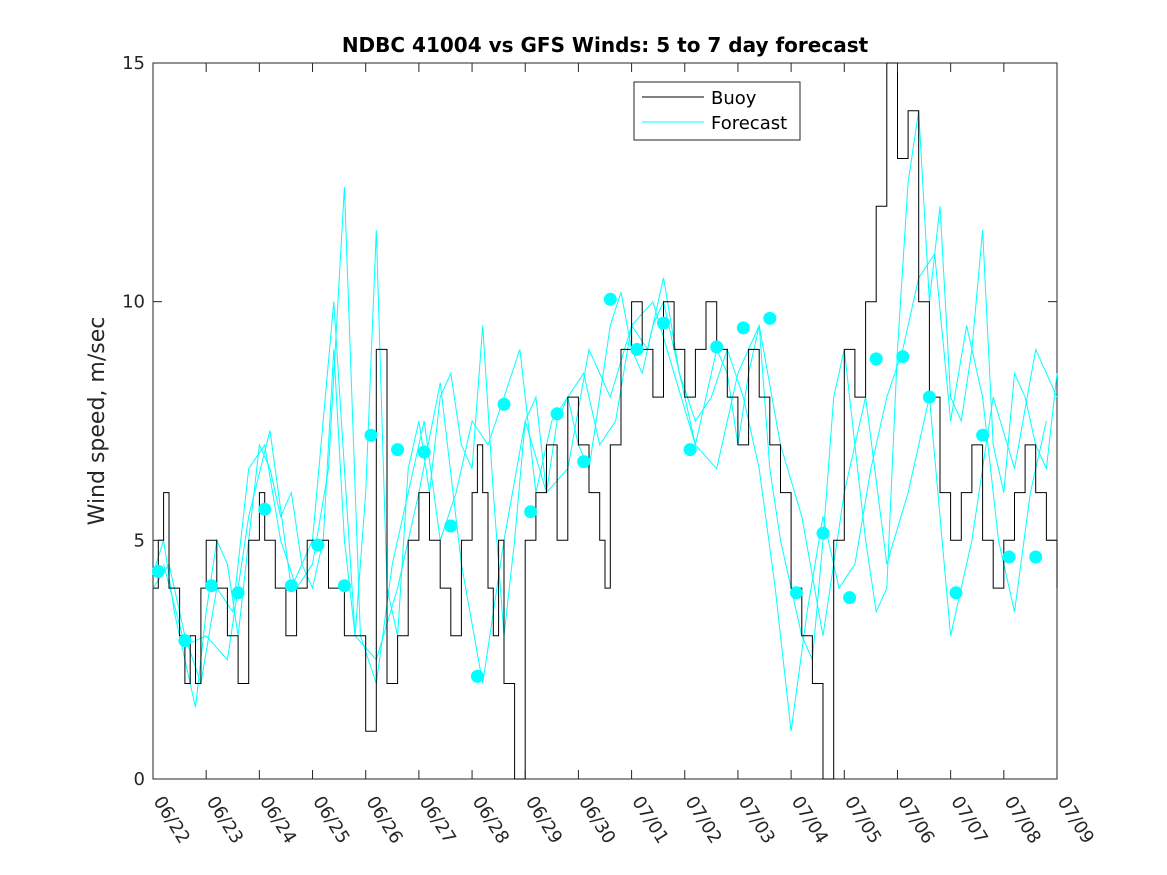 Image resolution: width=1167 pixels, height=875 pixels. I want to click on x-tick-label: 06/24, so click(277, 820).